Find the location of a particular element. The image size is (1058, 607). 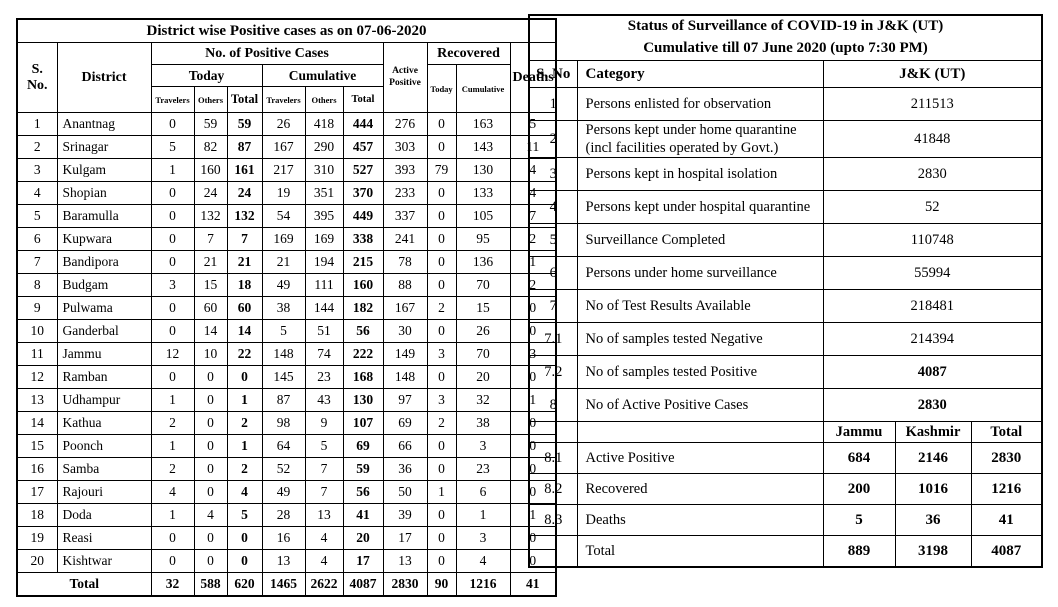

region-row: Total 889 3198 4087 is located at coordinates (785, 551).